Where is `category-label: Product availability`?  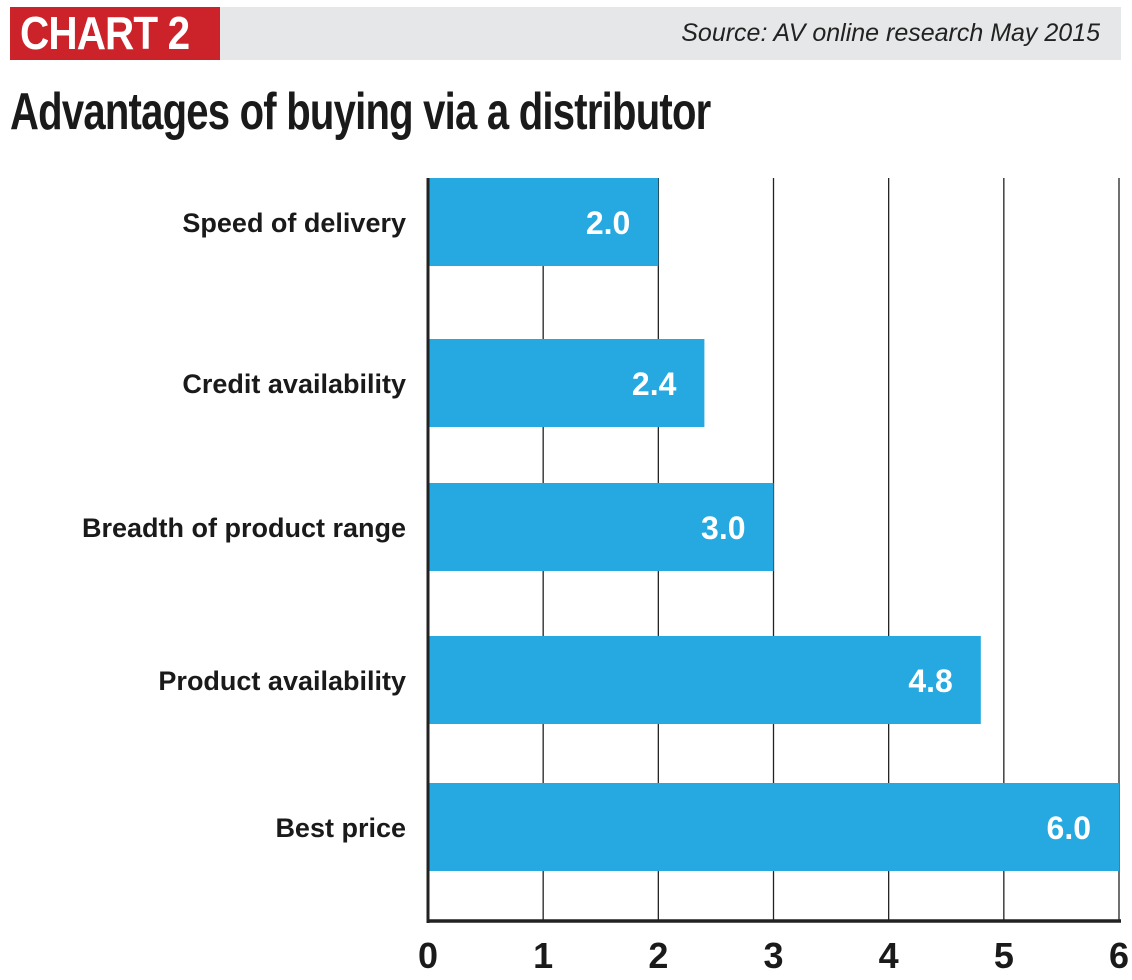
category-label: Product availability is located at coordinates (282, 681).